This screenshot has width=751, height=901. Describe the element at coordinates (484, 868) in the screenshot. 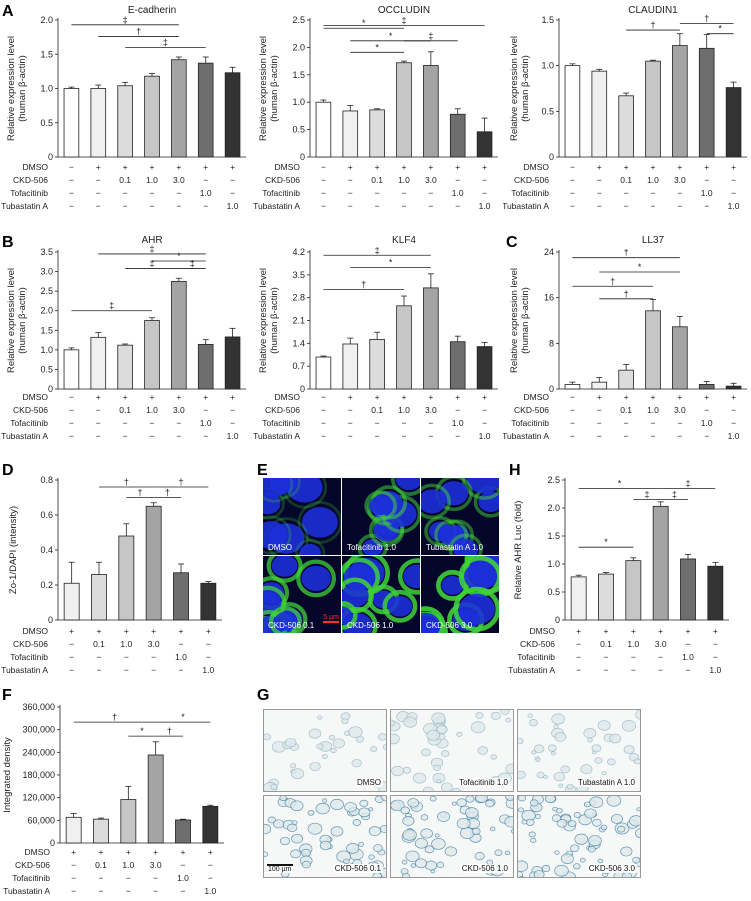

I see `micrograph-label: CKD-506 1.0` at that location.